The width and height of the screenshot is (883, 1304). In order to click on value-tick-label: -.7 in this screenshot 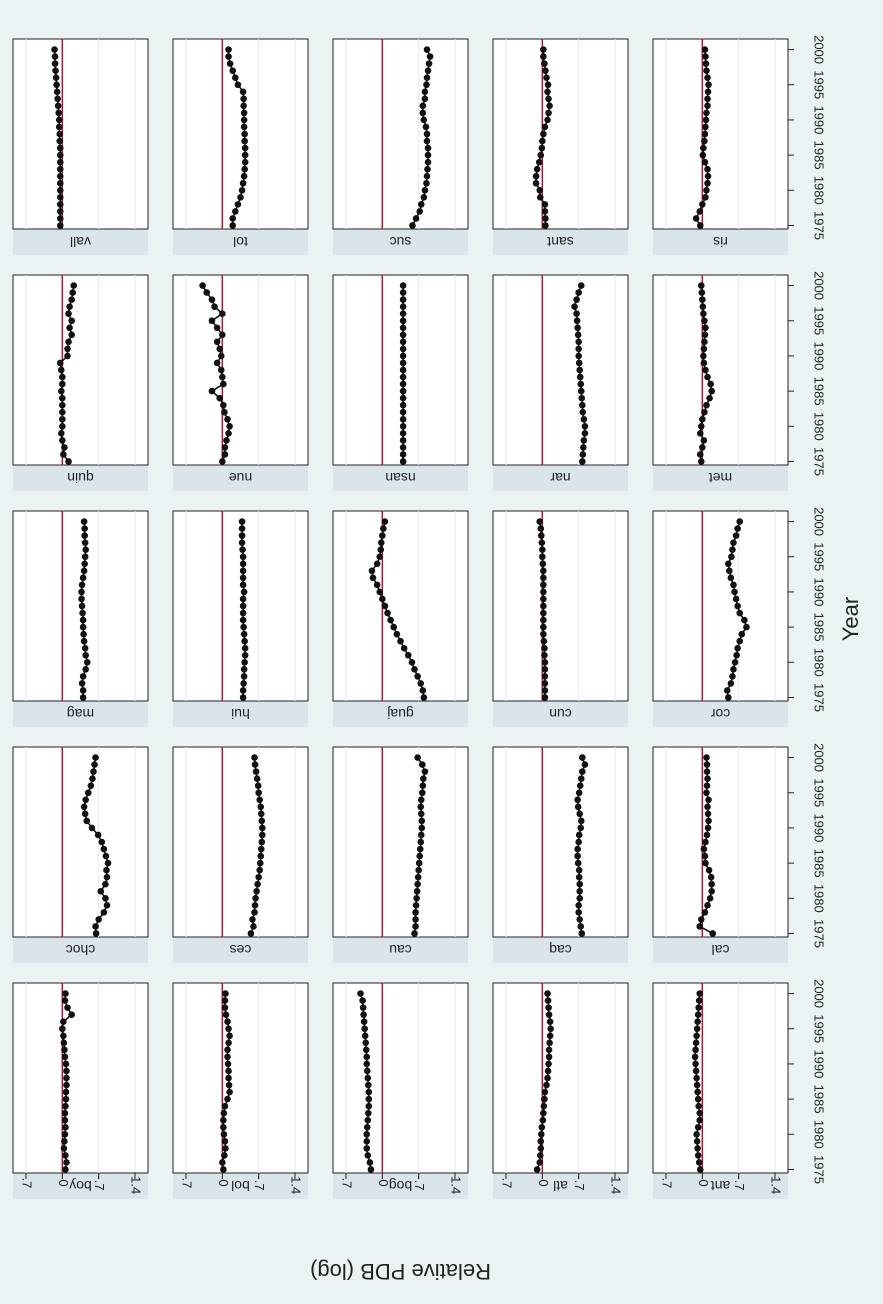, I will do `click(739, 1182)`.